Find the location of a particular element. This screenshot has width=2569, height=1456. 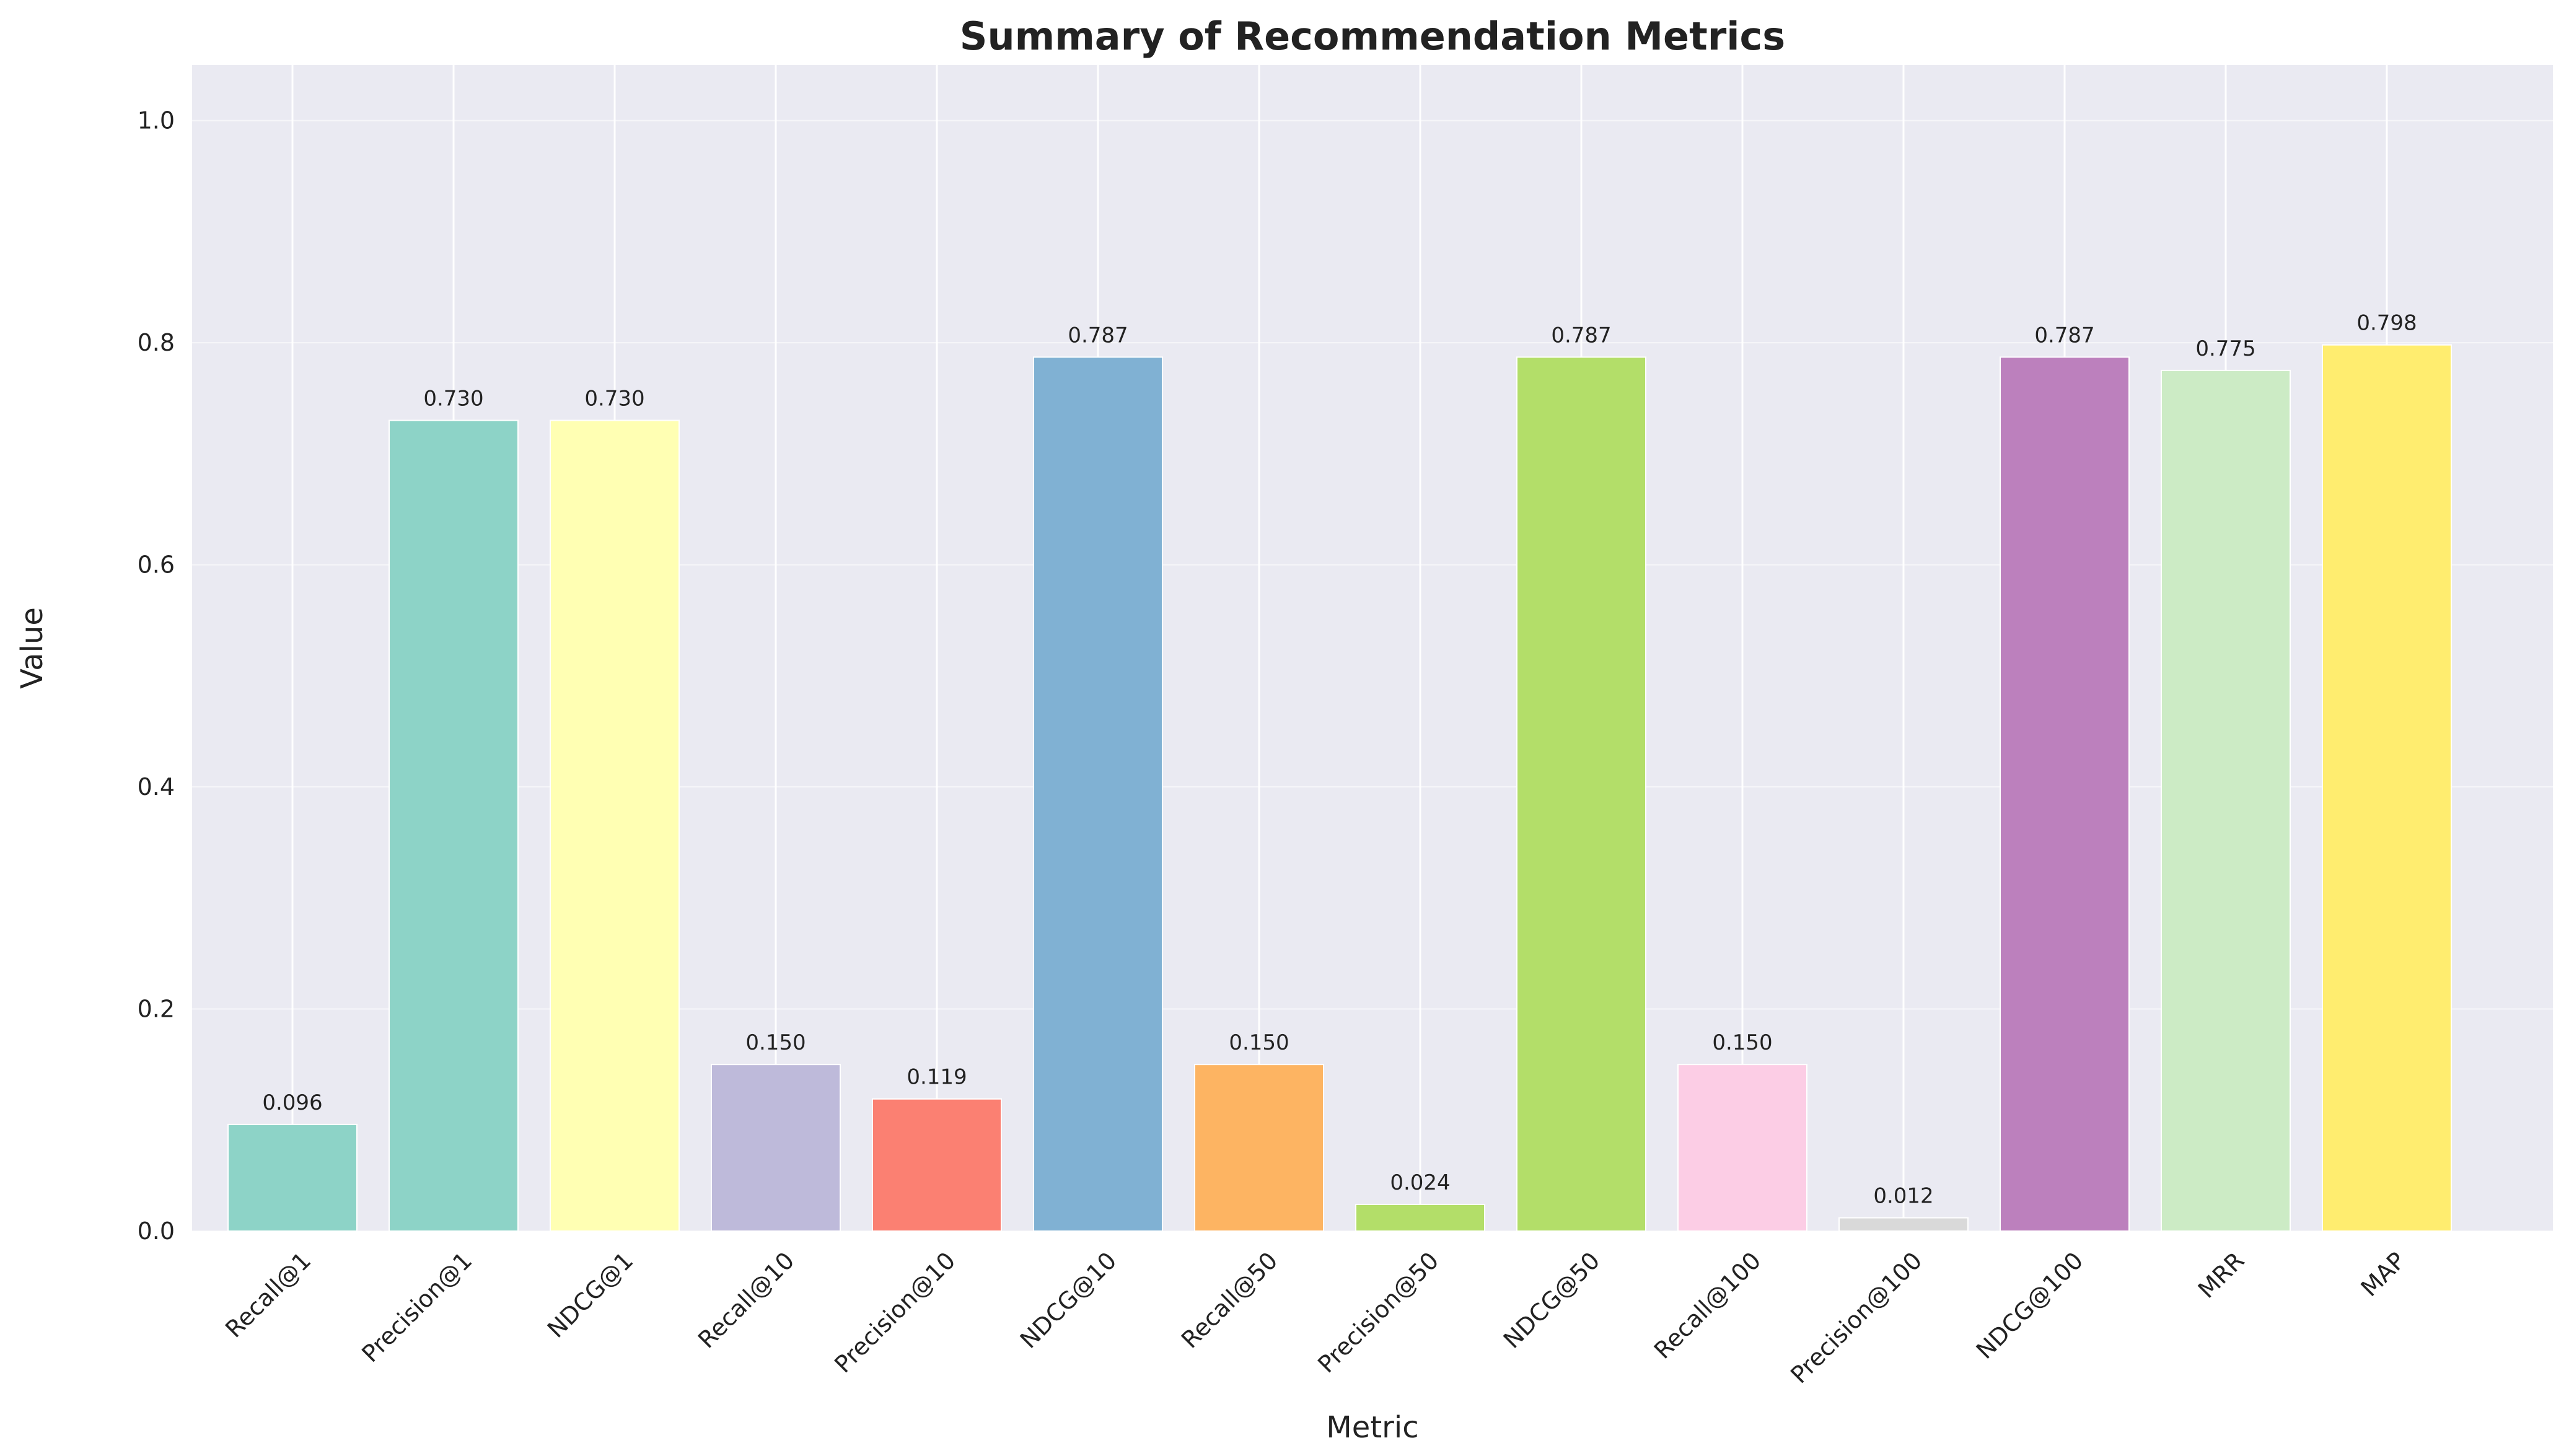

x-tick-label: Precision@50 is located at coordinates (1378, 1313).